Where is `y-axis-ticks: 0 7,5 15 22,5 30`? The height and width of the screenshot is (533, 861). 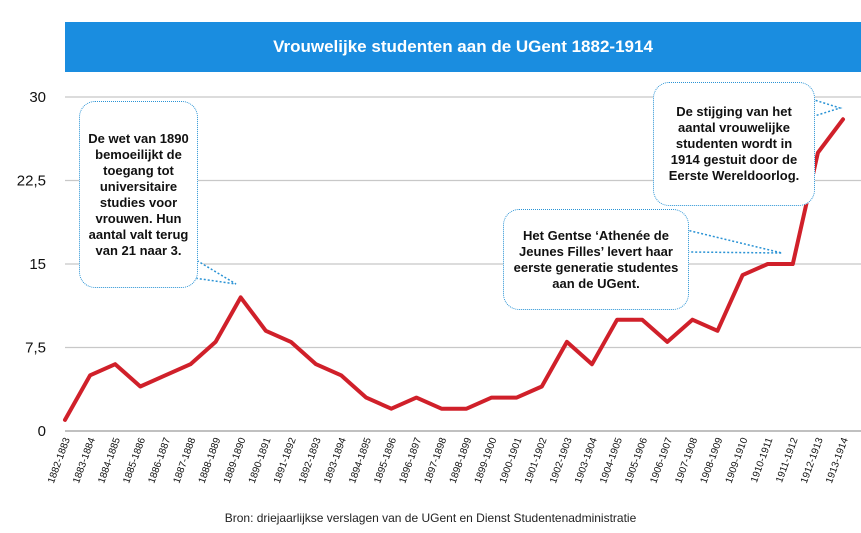
y-axis-ticks: 0 7,5 15 22,5 30 is located at coordinates (31, 264).